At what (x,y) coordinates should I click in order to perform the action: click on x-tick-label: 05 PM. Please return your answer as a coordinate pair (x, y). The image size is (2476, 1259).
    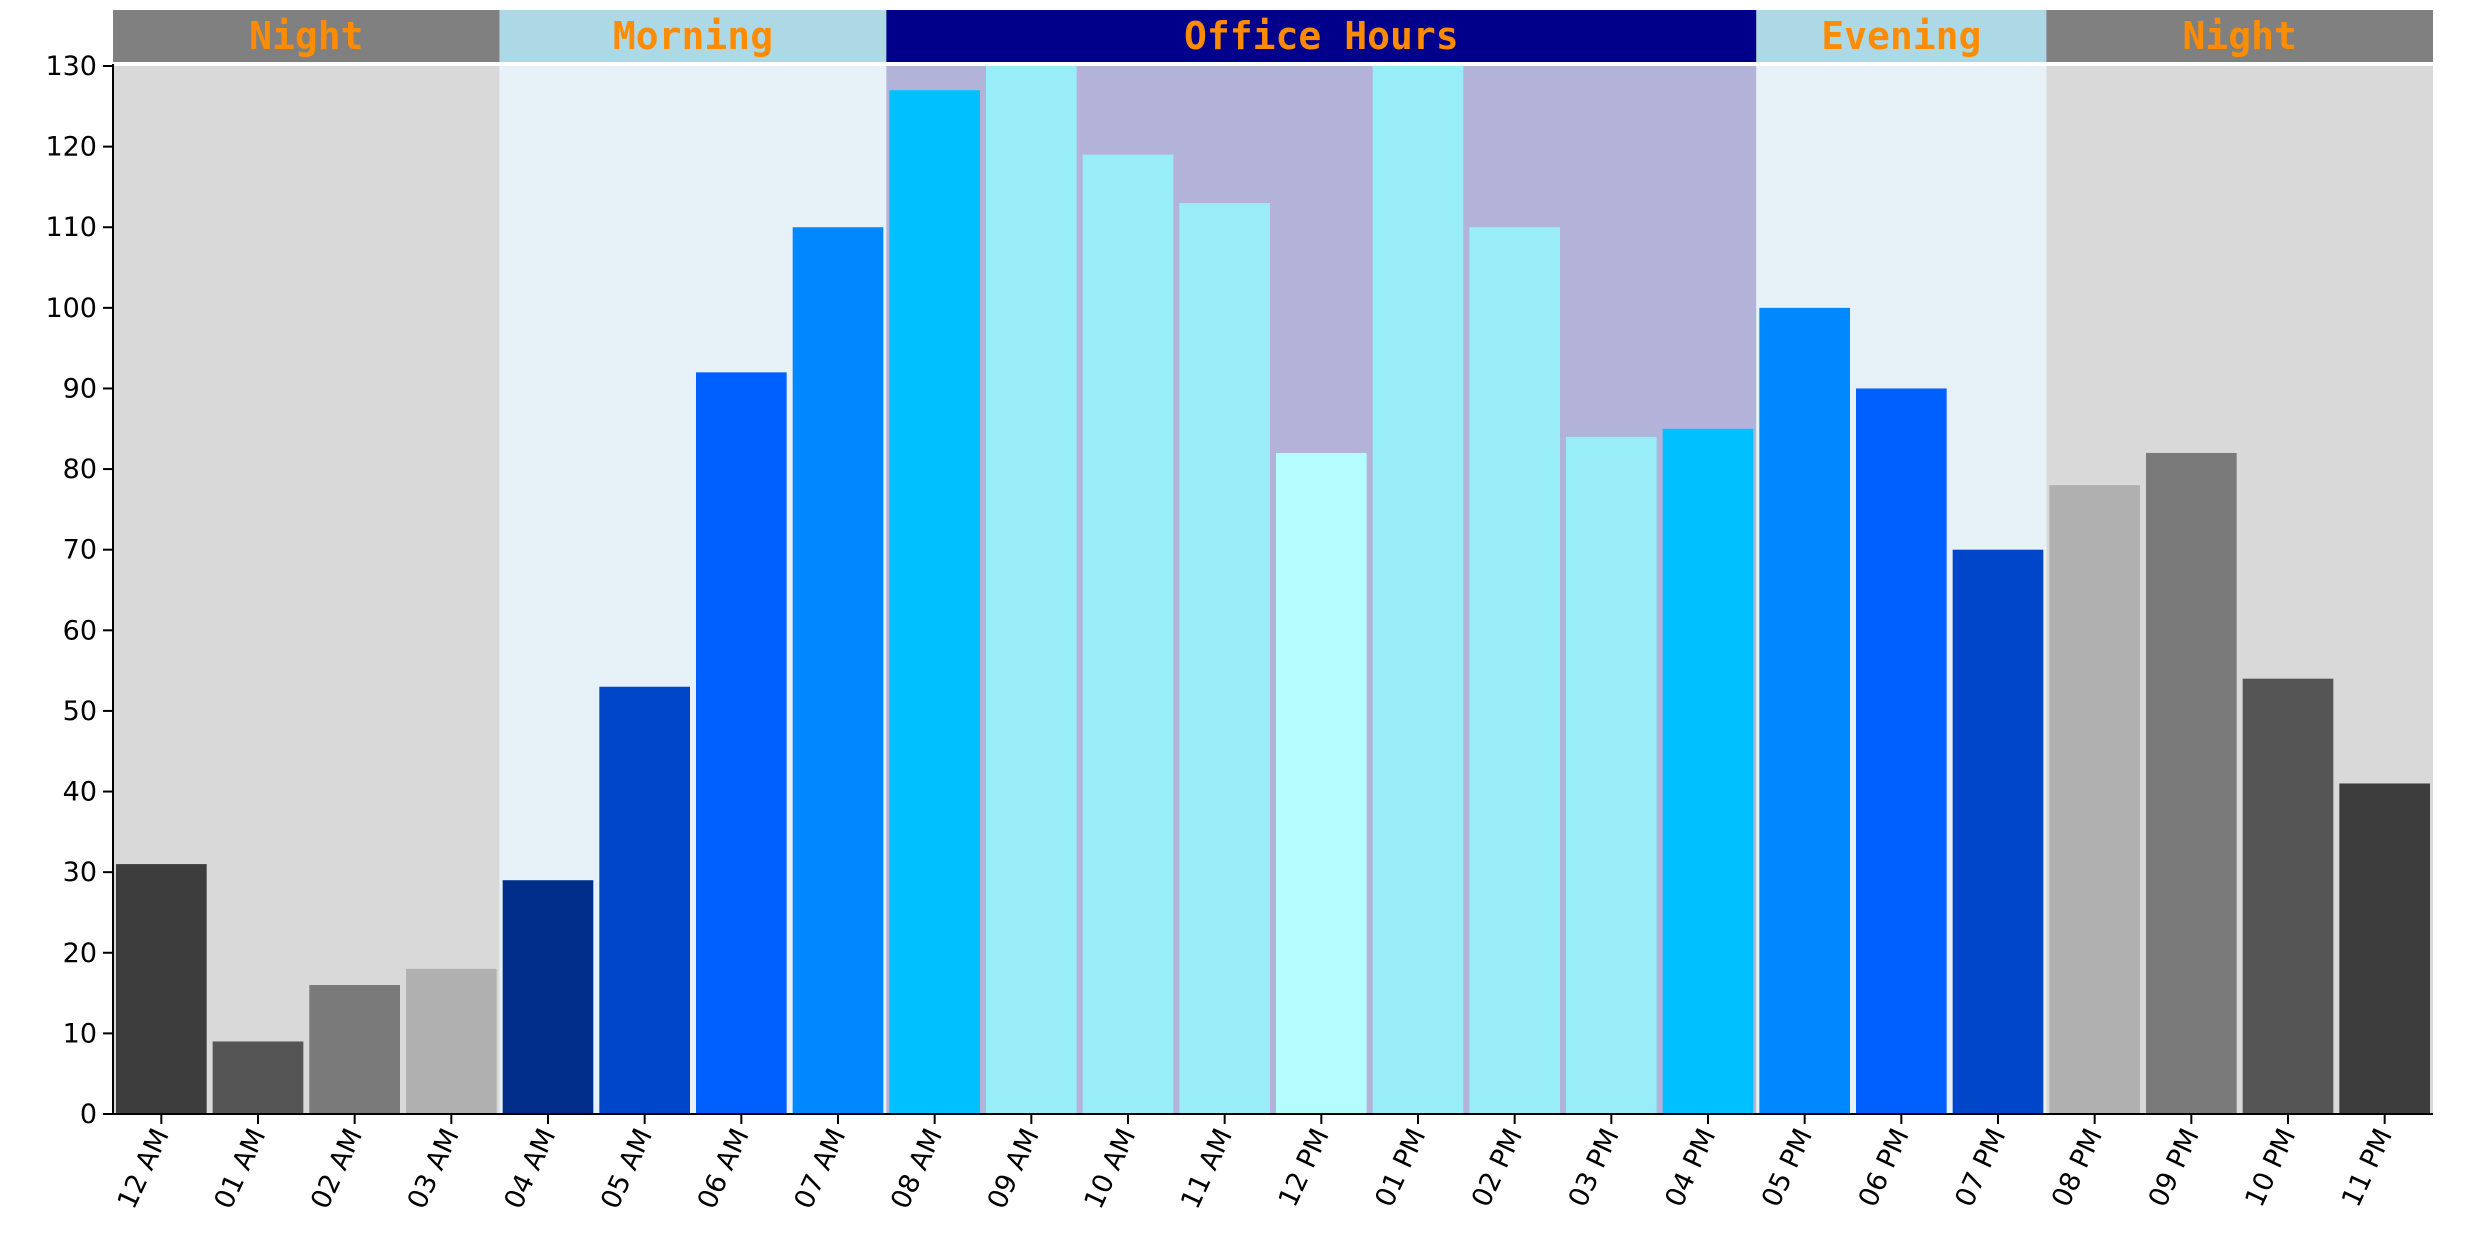
    Looking at the image, I should click on (1787, 1168).